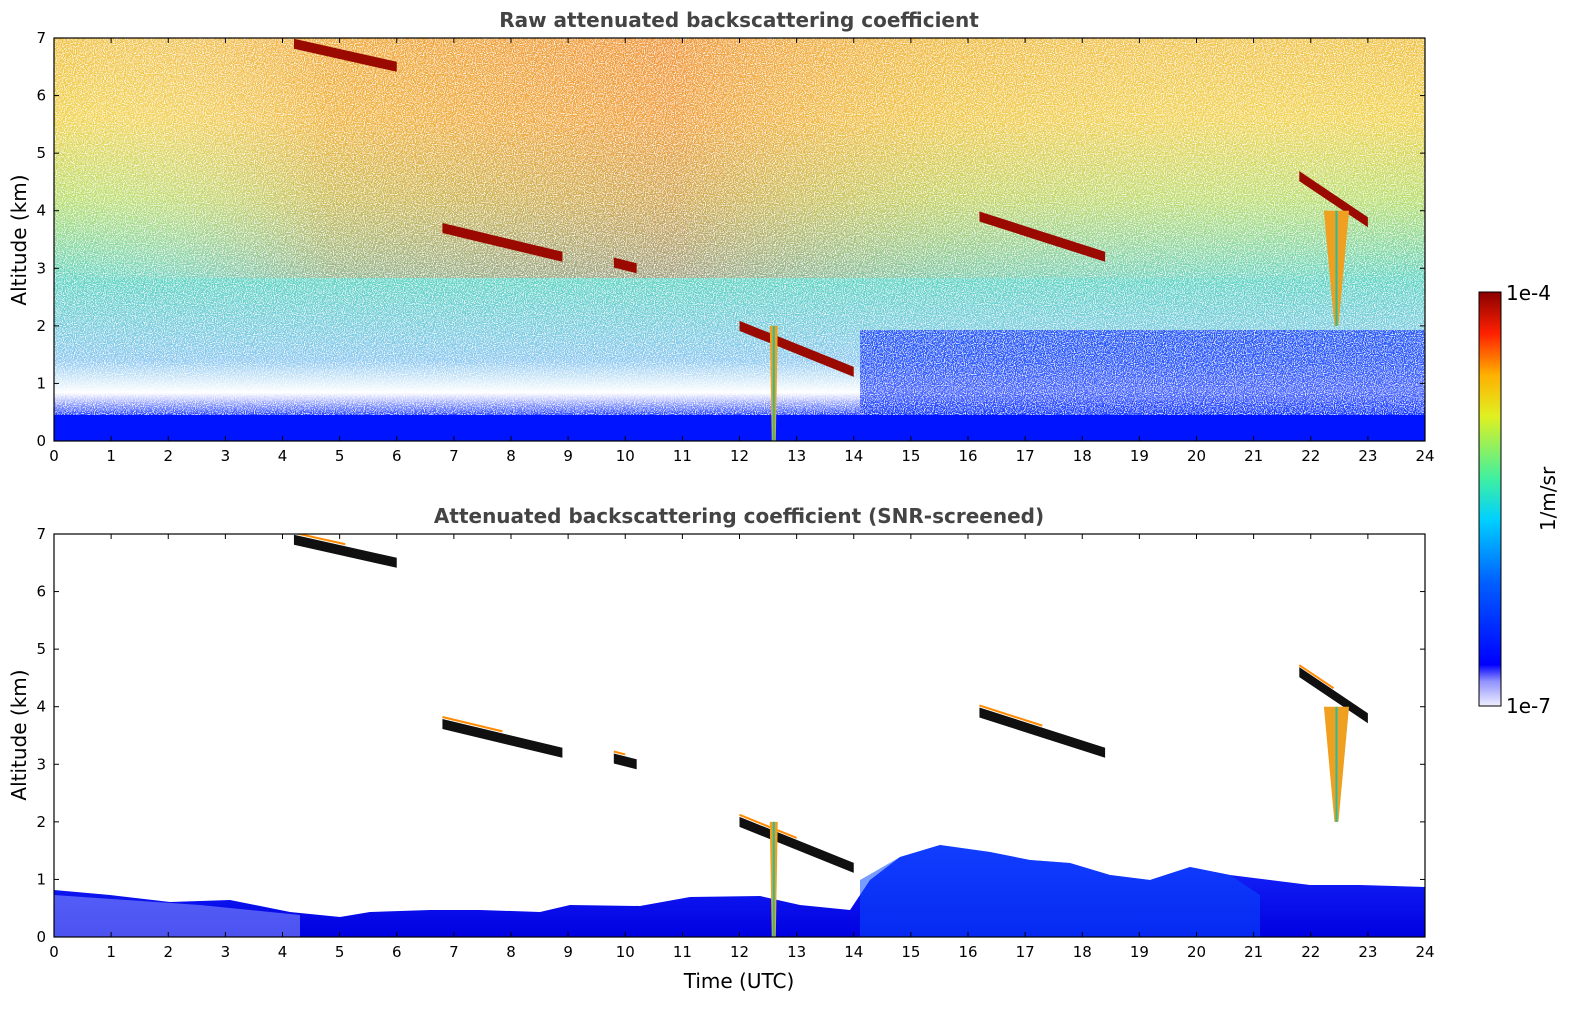 Image resolution: width=1595 pixels, height=1020 pixels. Describe the element at coordinates (1528, 706) in the screenshot. I see `colorbar-min-label: 1e-7` at that location.